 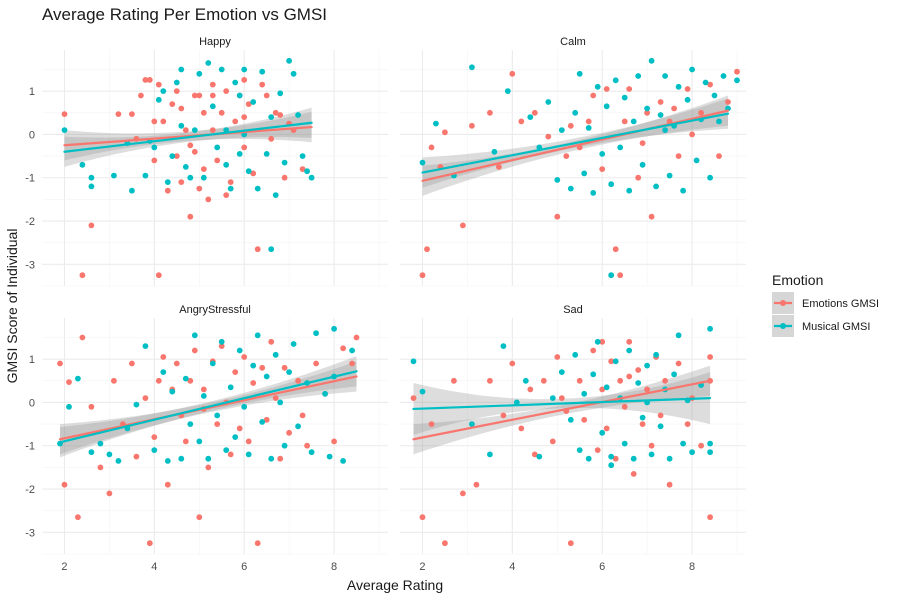 I want to click on y-axis-title: GMSI Score of Individual, so click(x=12, y=306).